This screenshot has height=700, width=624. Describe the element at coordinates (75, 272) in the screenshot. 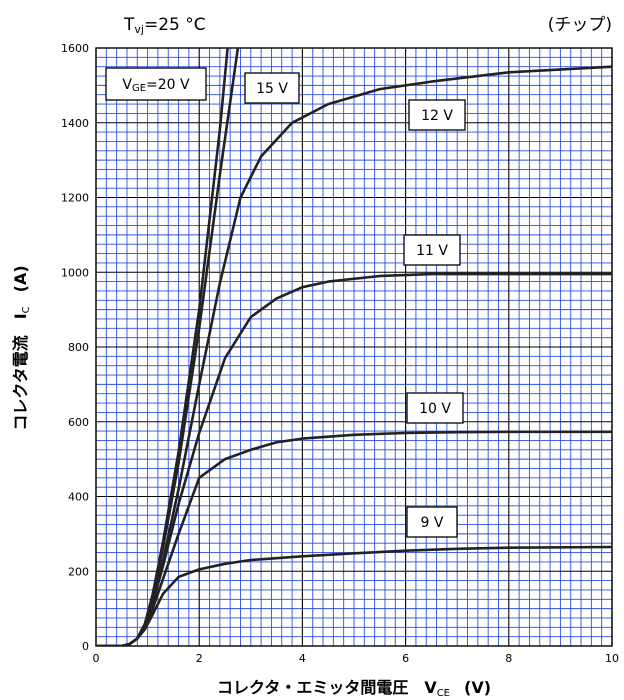

I see `y-tick-label: 1000` at that location.